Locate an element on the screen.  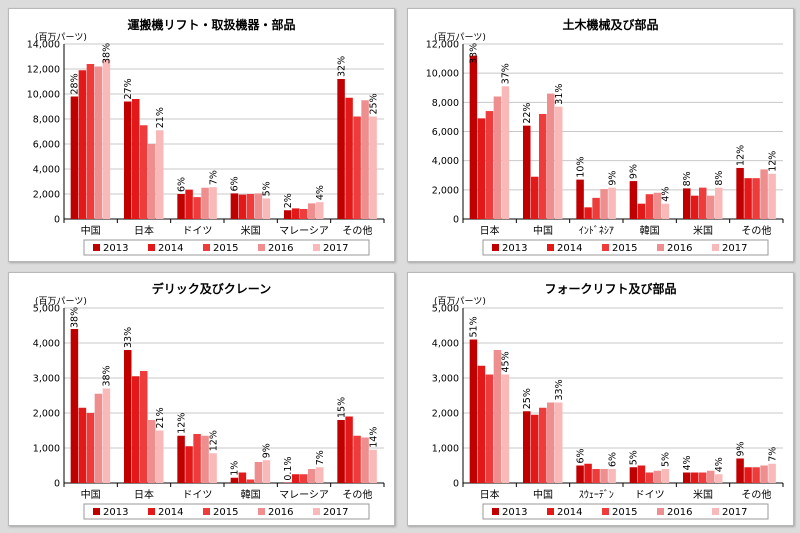
legend-label: 2017 is located at coordinates (335, 512).